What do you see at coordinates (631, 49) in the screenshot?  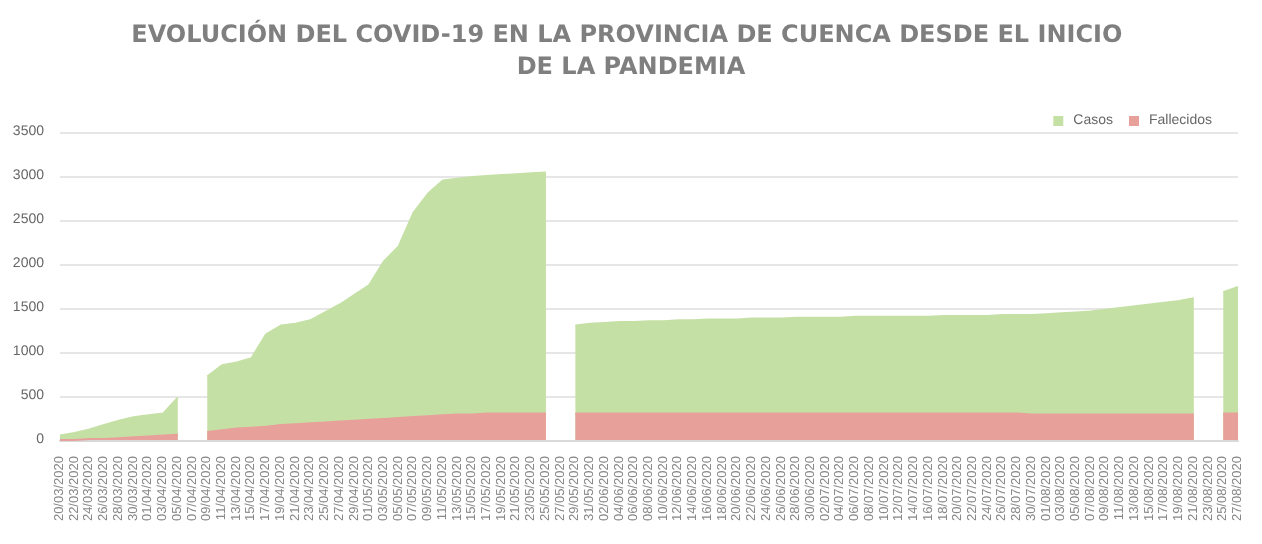 I see `chart-title: EVOLUCIÓN DEL COVID-19 EN LA PROVINCIA DE CUENCA DESDE EL INICIO DE LA PANDEMIA` at bounding box center [631, 49].